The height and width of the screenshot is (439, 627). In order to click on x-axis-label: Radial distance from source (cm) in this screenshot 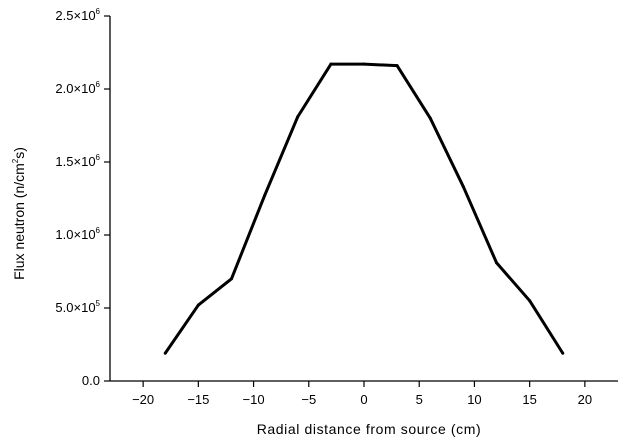, I will do `click(369, 429)`.